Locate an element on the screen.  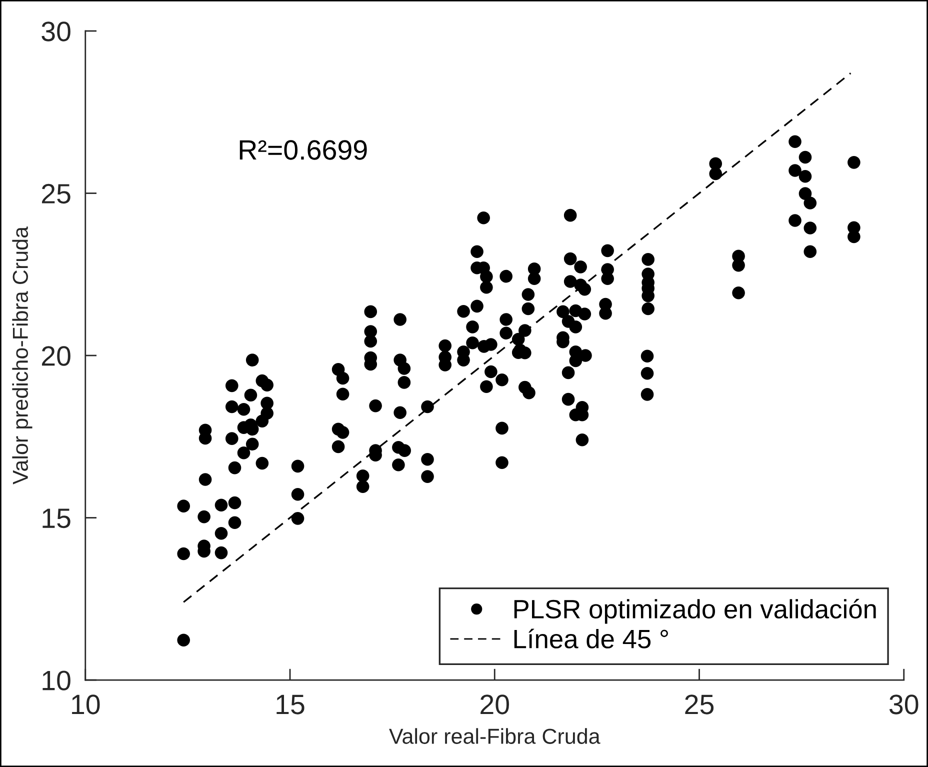
y-tick-label: 30 is located at coordinates (56, 32).